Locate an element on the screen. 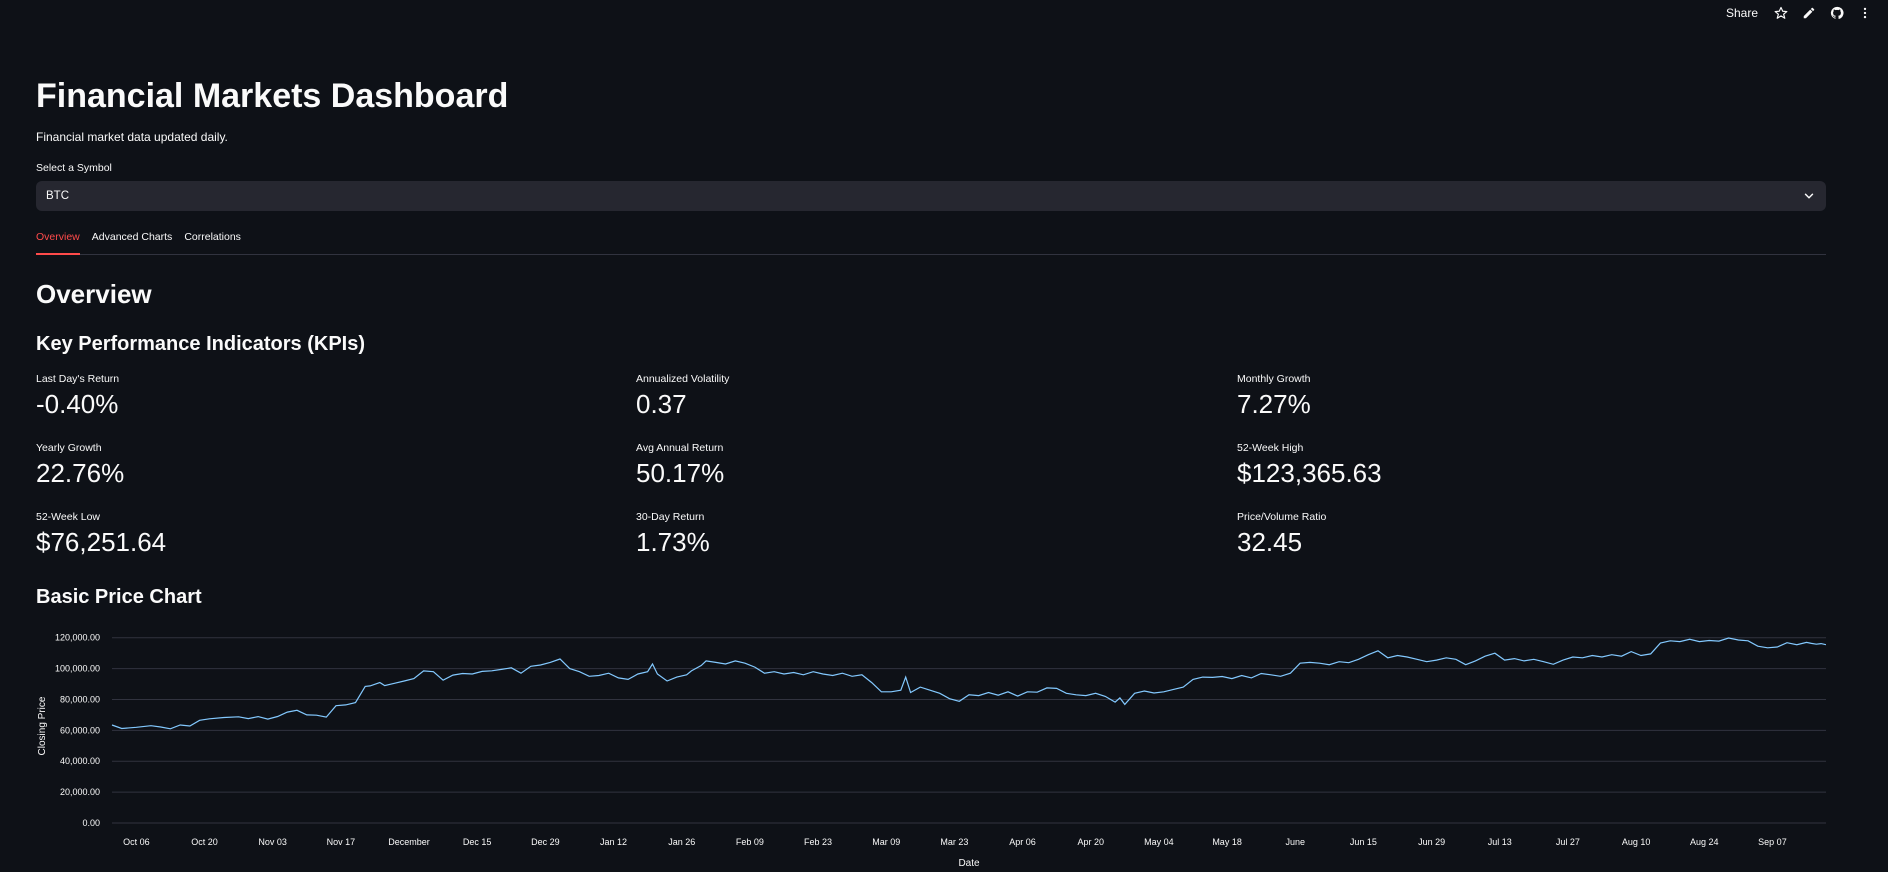 The image size is (1888, 872). kpi-value: 50.17% is located at coordinates (680, 473).